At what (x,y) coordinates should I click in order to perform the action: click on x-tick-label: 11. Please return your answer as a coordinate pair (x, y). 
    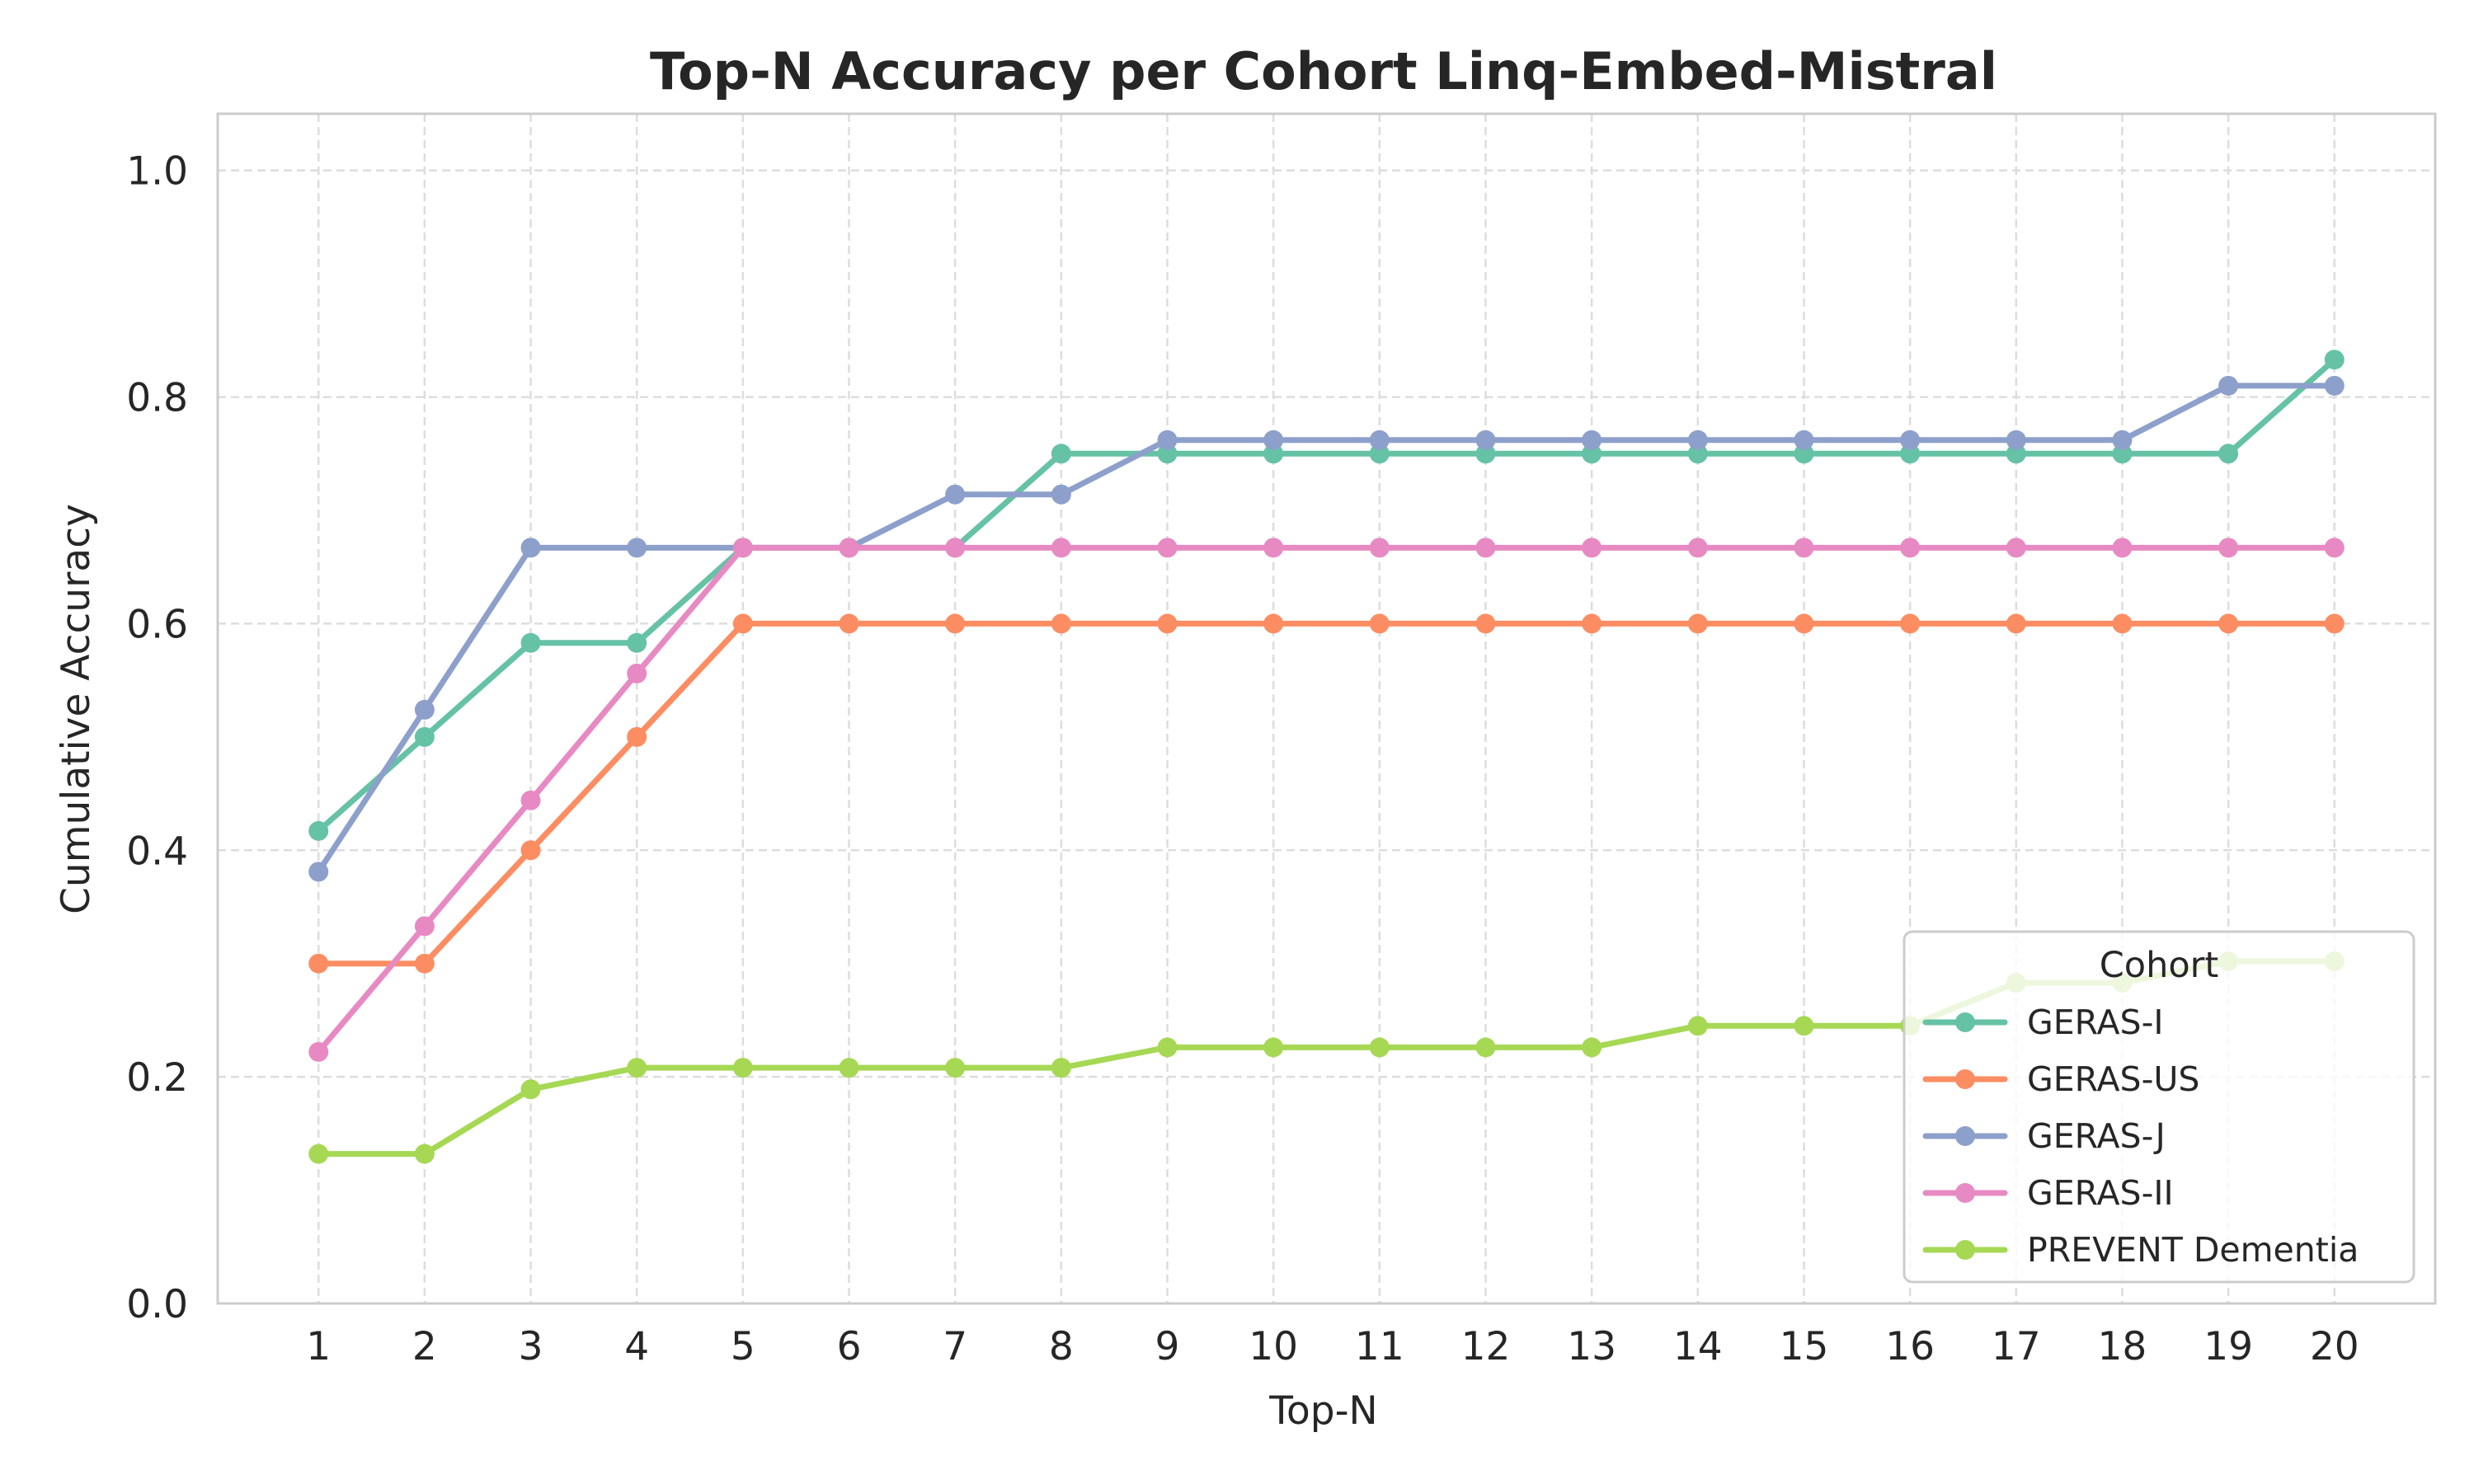
    Looking at the image, I should click on (1379, 1346).